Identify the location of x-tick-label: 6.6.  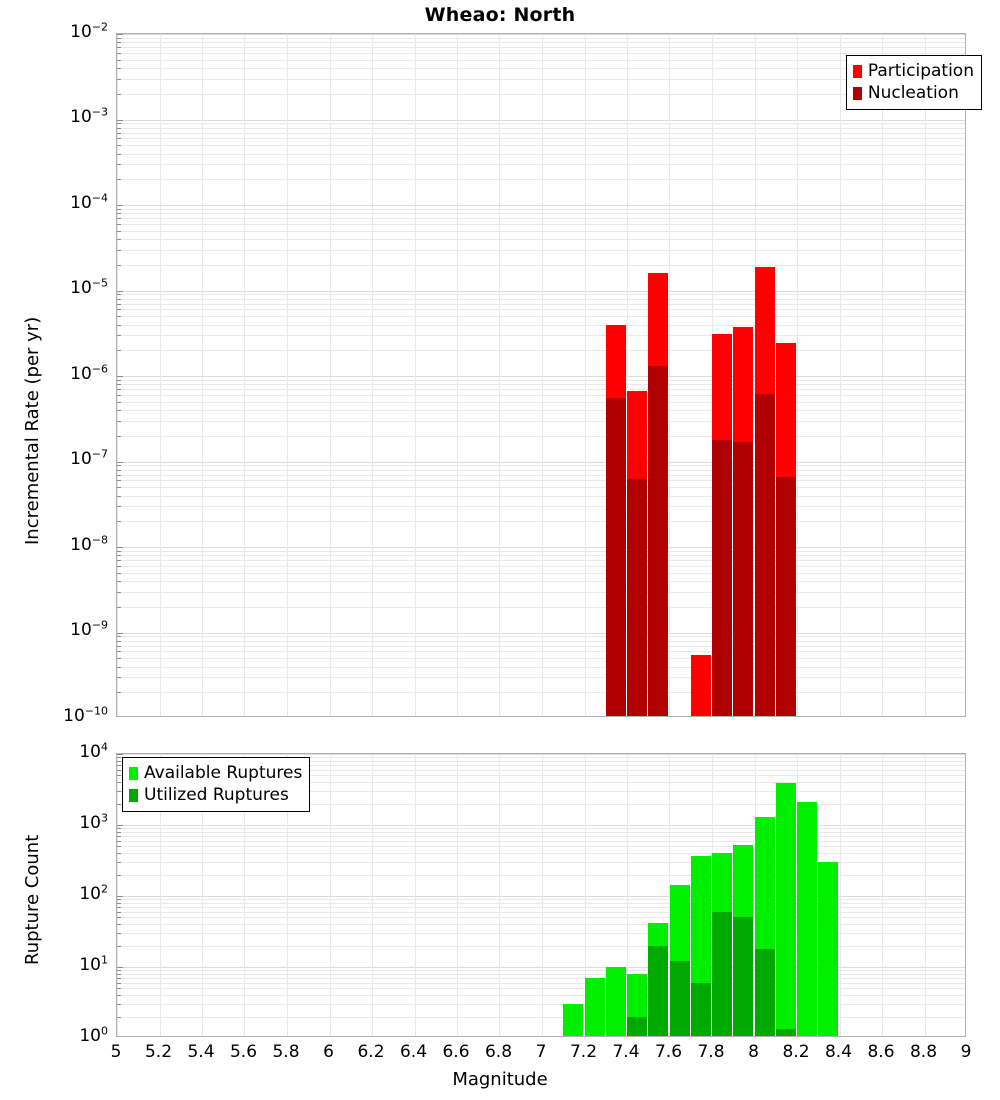
(456, 1052).